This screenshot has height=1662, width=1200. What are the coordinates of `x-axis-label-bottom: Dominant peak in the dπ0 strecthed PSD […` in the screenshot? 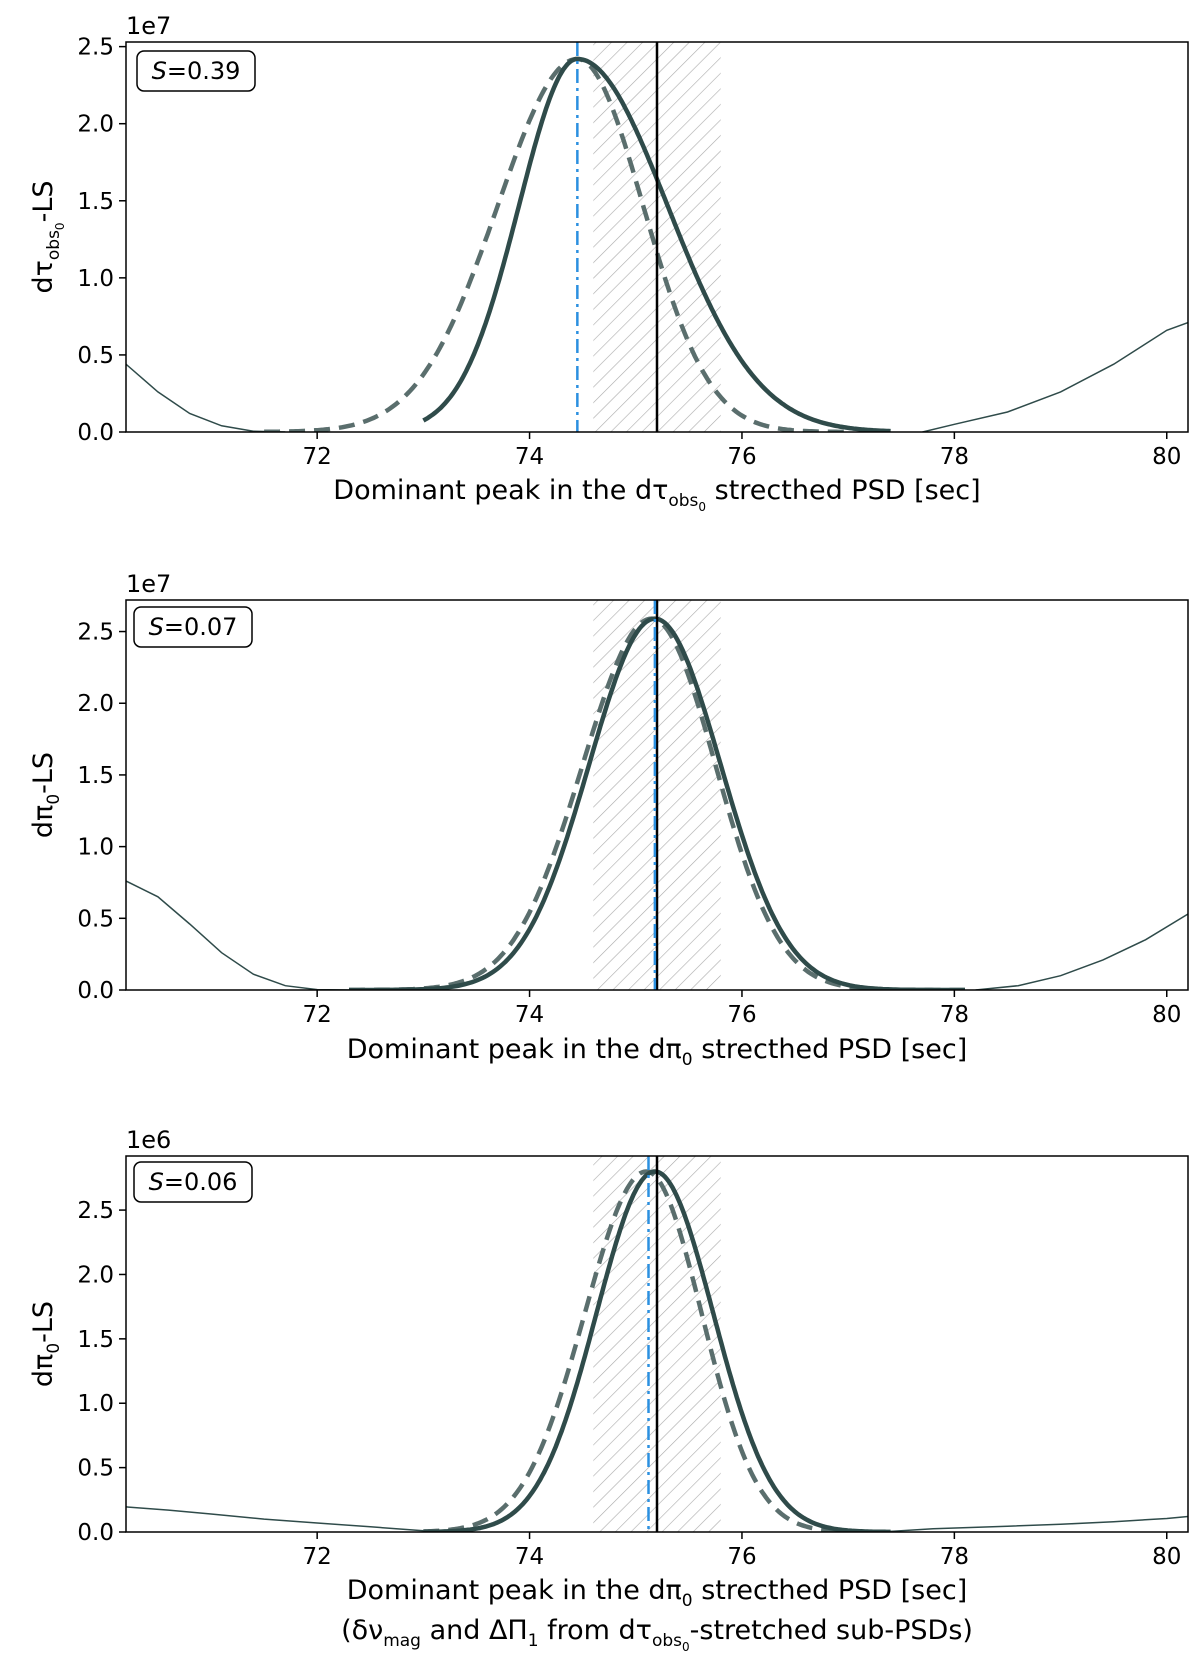 It's located at (657, 1593).